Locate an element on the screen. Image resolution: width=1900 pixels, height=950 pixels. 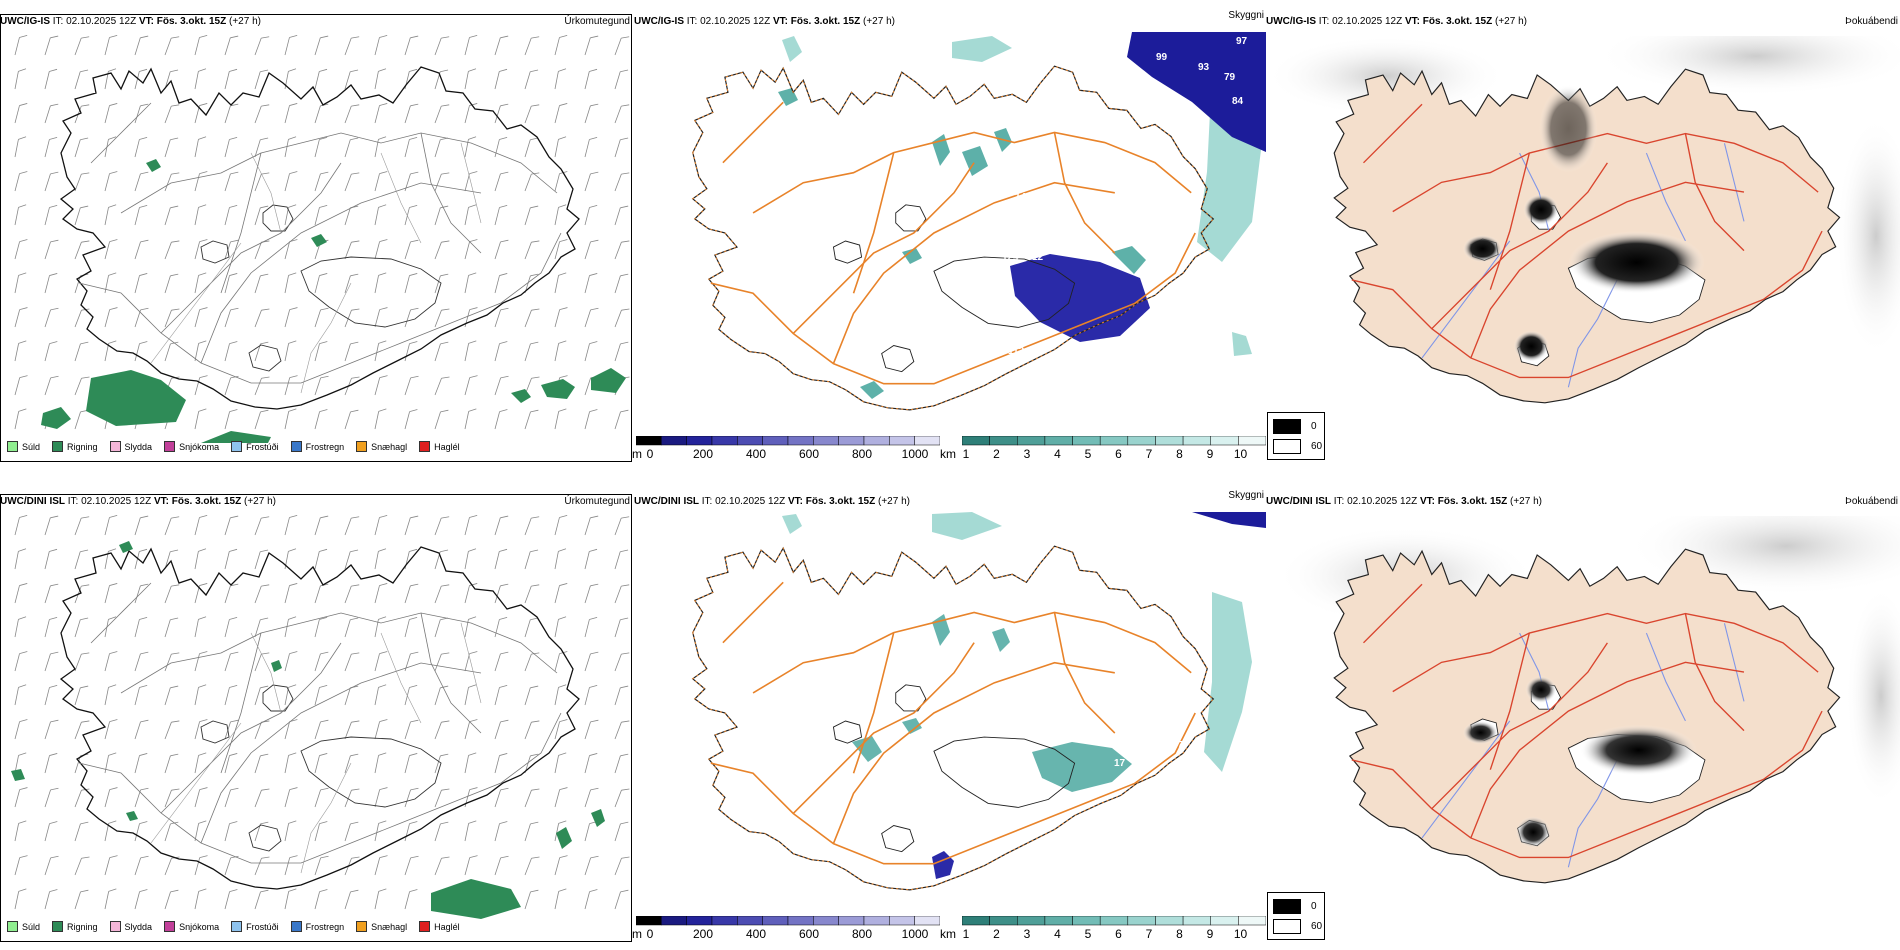
colorbar-m-swatches is located at coordinates (788, 441).